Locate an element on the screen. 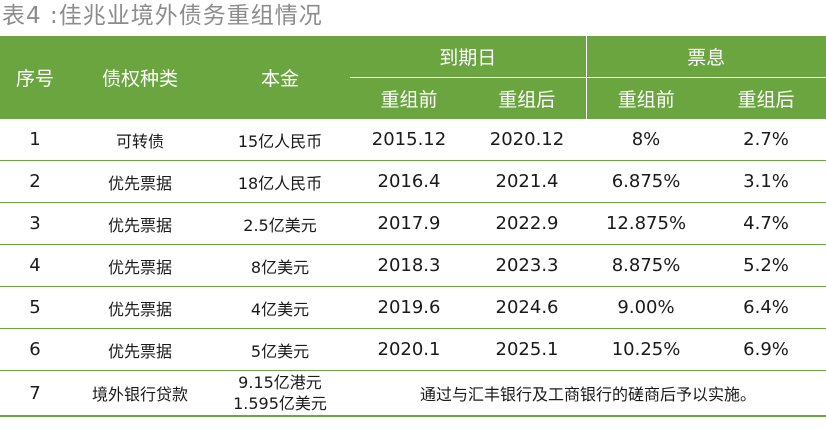  table-row: 2 优先票据 18亿人民币 2016.4 2021.4 6.875% 3.1% is located at coordinates (413, 181).